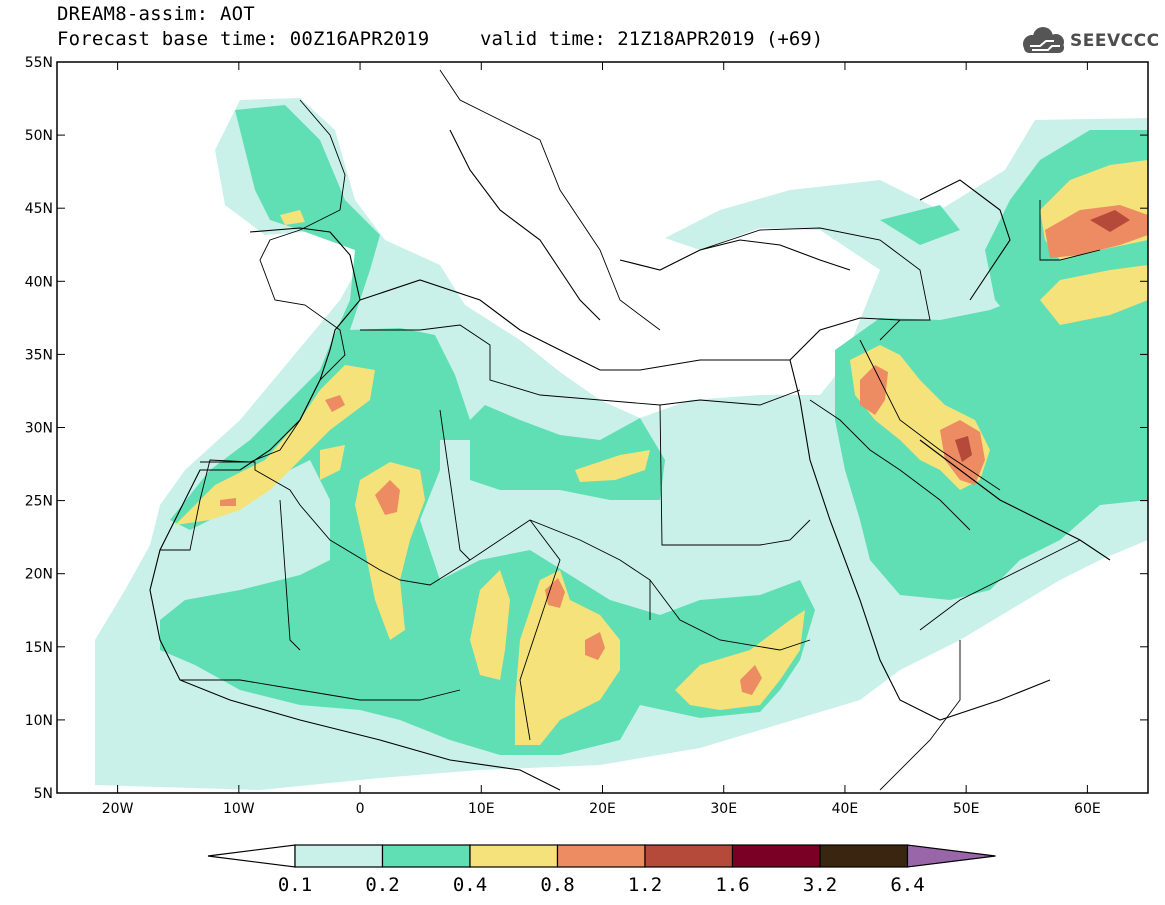 This screenshot has height=905, width=1165. What do you see at coordinates (43, 794) in the screenshot?
I see `lat-label: 5N` at bounding box center [43, 794].